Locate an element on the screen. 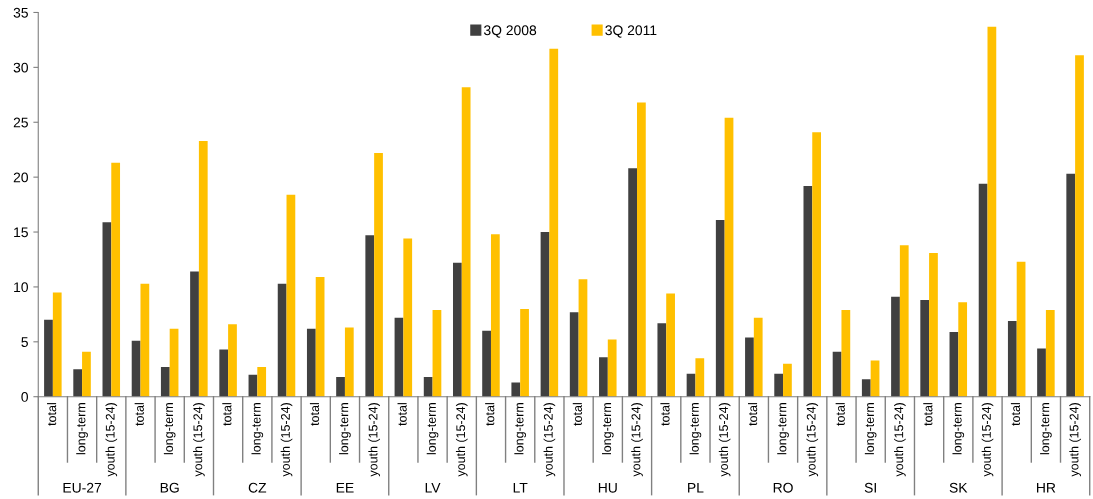 The image size is (1093, 499). text: CZ is located at coordinates (257, 487).